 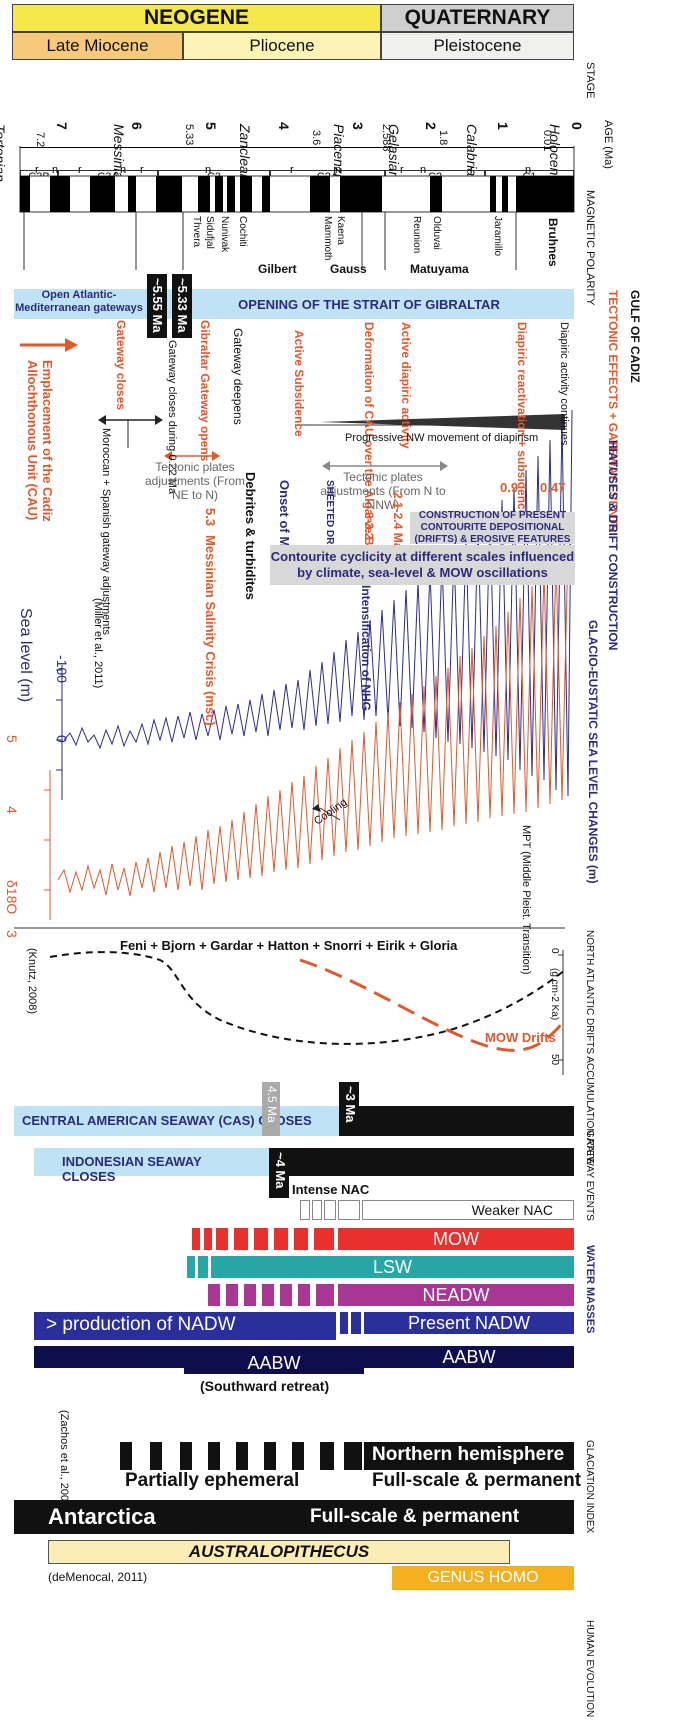 What do you see at coordinates (98, 643) in the screenshot?
I see `miller-ref: (Miller et al., 2011)` at bounding box center [98, 643].